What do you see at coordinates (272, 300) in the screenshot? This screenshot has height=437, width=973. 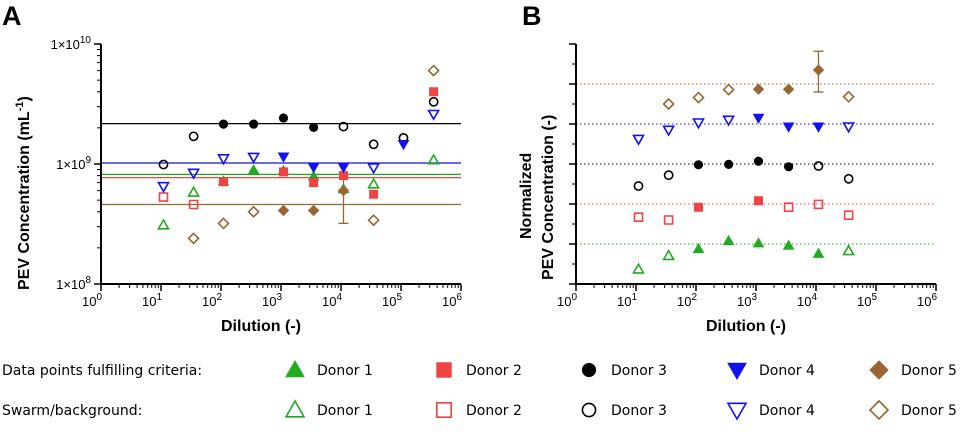 I see `x-tick-label: 10³` at bounding box center [272, 300].